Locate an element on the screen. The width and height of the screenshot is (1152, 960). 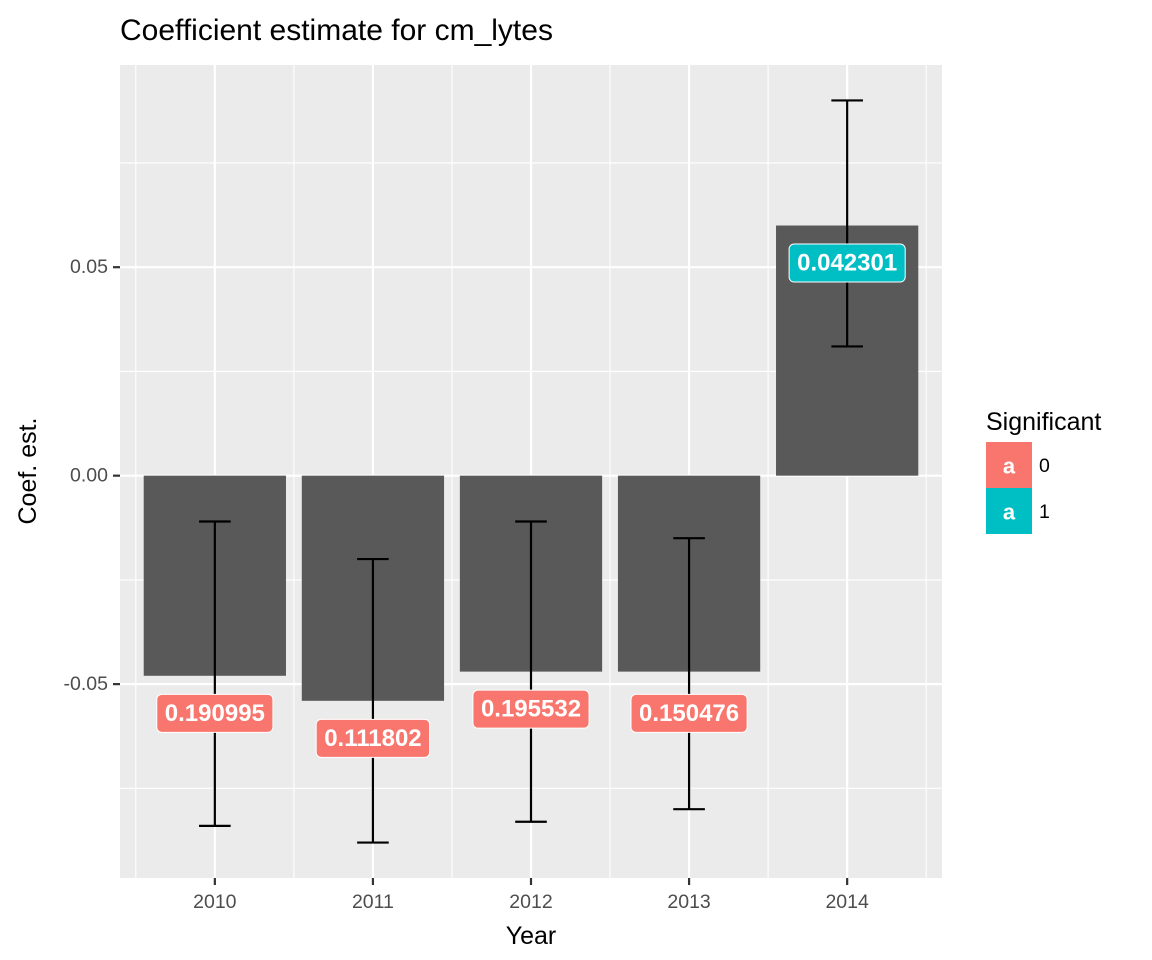
data-label-2013: 0.150476 is located at coordinates (689, 713).